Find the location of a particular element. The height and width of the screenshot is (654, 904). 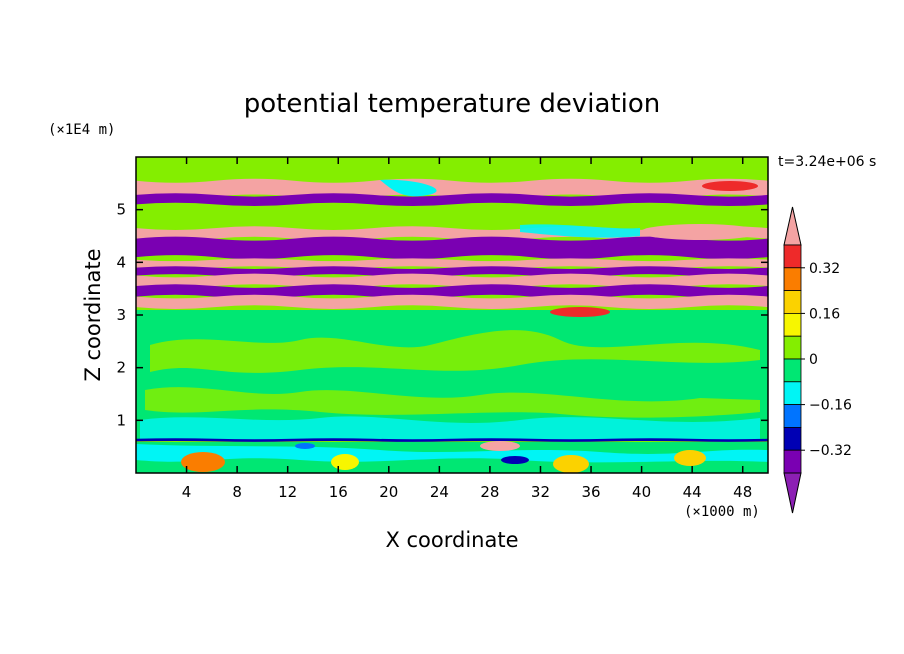

x-unit-label: (×1000 m) is located at coordinates (722, 512).